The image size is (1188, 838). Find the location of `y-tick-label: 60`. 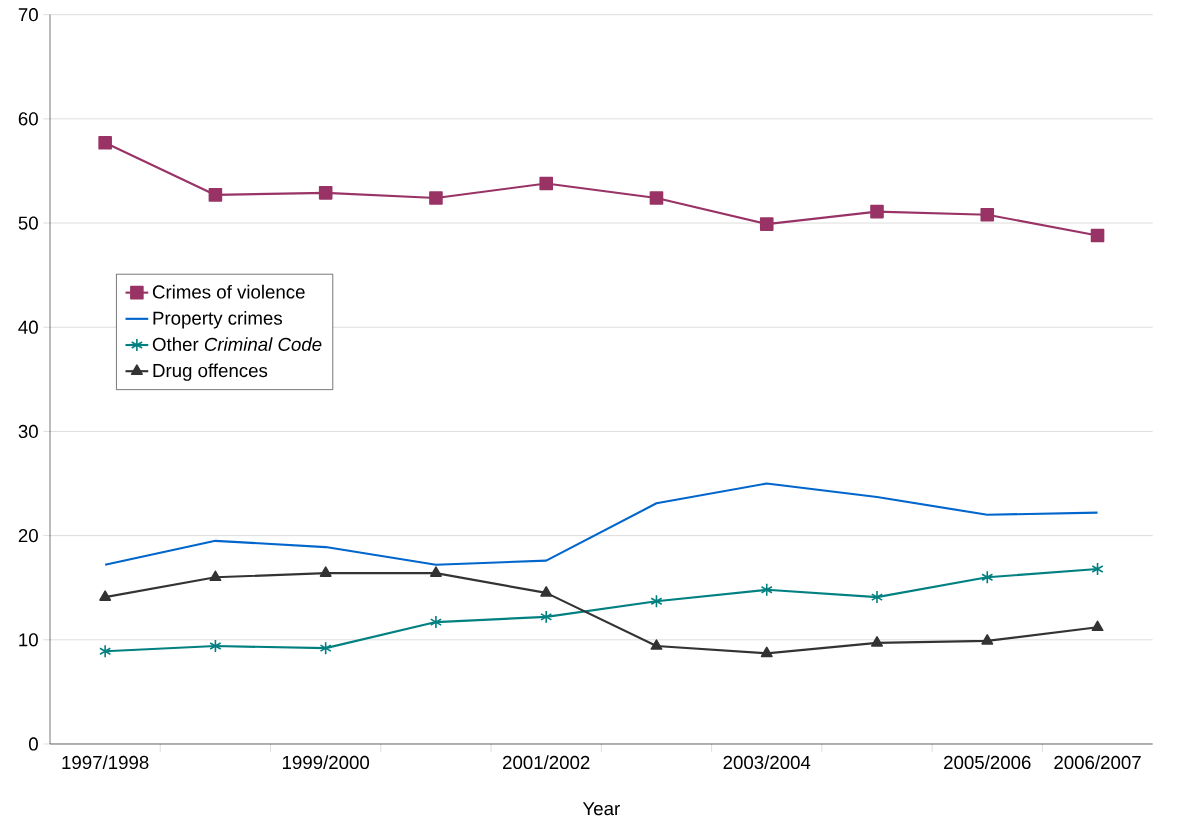

y-tick-label: 60 is located at coordinates (28, 119).